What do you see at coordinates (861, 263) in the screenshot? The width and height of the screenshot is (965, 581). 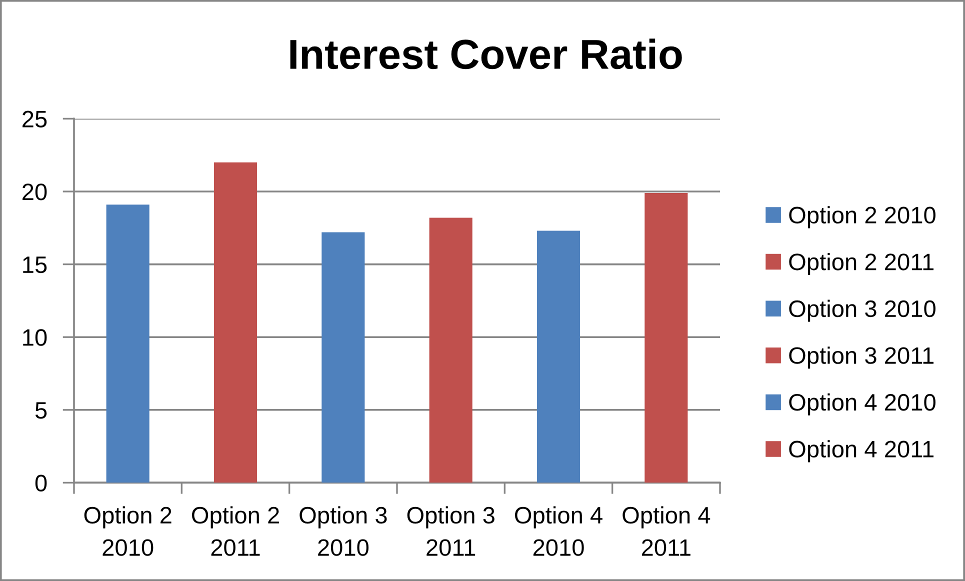 I see `legend-label: Option 2 2011` at bounding box center [861, 263].